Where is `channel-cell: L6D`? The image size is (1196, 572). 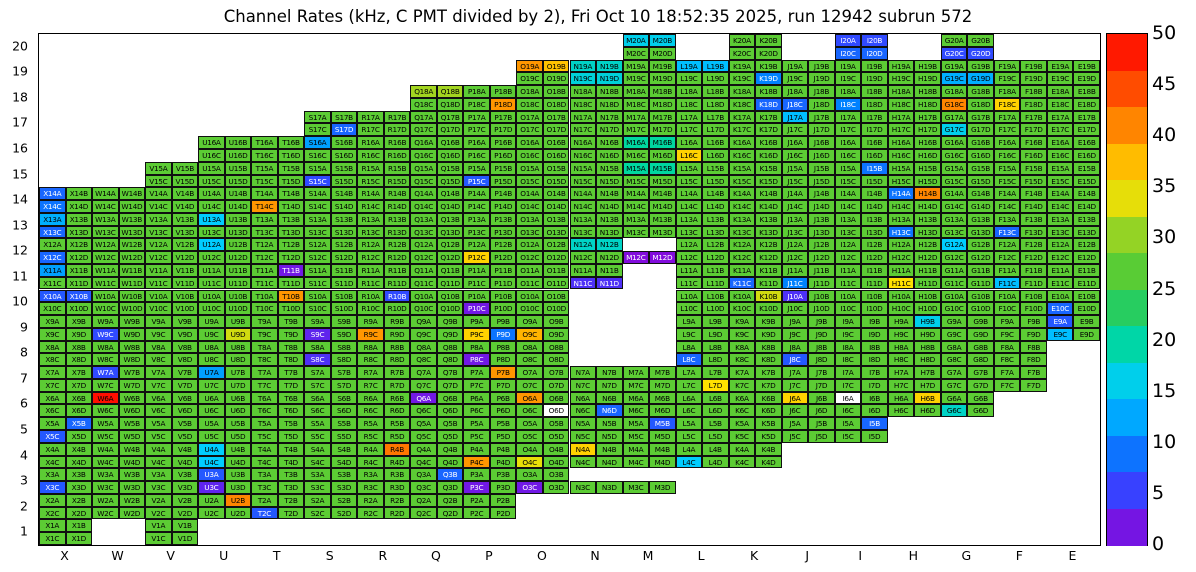
channel-cell: L6D is located at coordinates (715, 411).